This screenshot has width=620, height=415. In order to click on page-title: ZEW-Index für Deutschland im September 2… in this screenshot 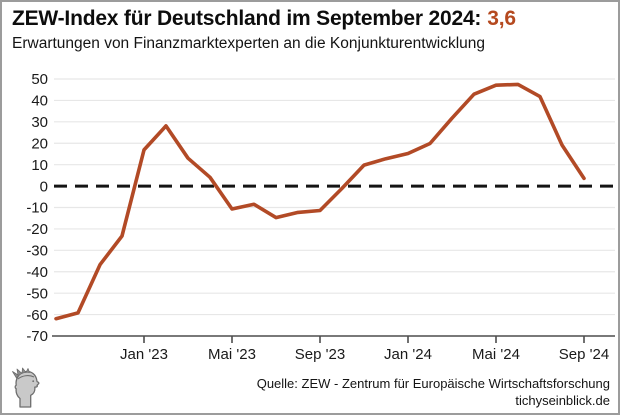, I will do `click(264, 19)`.